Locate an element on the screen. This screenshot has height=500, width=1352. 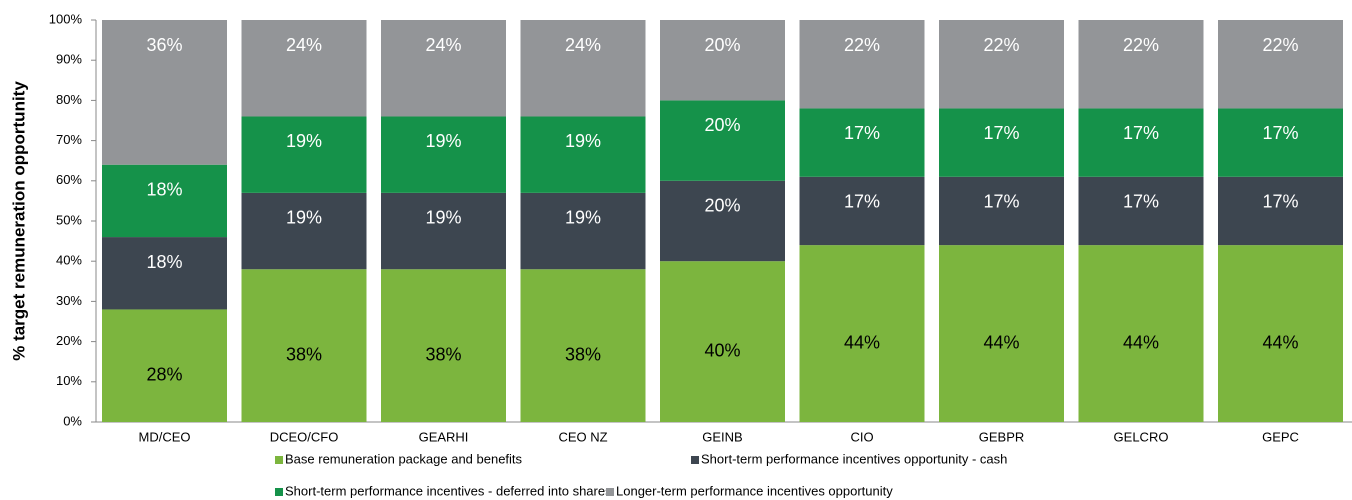
y-tick-label: 40% is located at coordinates (69, 260).